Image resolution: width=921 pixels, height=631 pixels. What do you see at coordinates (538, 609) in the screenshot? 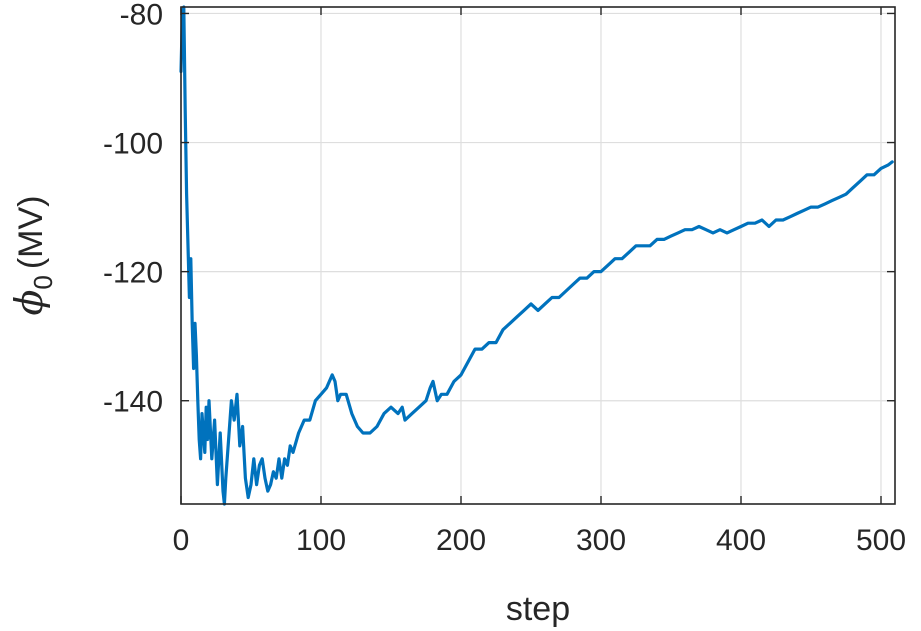
I see `x-axis-label: step` at bounding box center [538, 609].